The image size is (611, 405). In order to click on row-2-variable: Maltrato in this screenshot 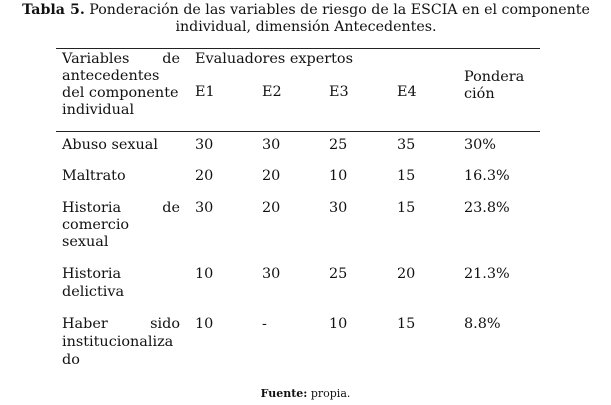, I will do `click(94, 176)`.